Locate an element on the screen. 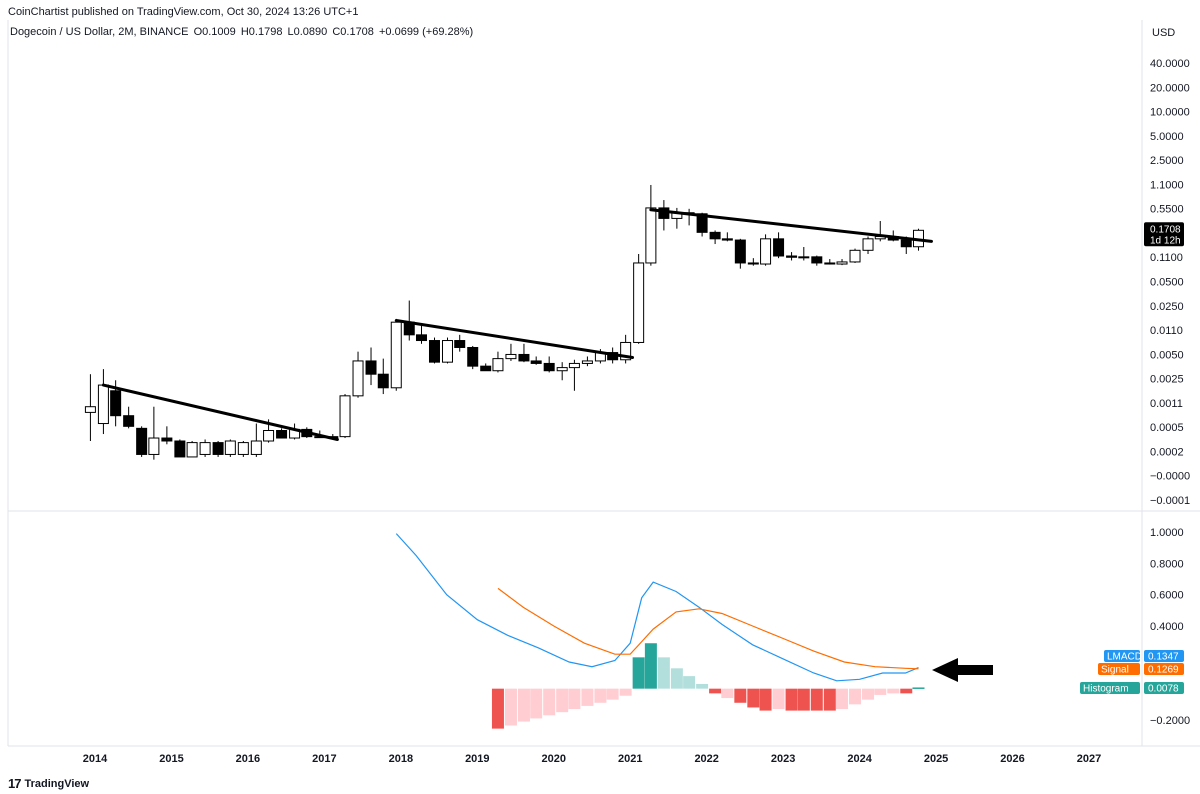 The height and width of the screenshot is (794, 1200). signal-label: Signal is located at coordinates (1115, 670).